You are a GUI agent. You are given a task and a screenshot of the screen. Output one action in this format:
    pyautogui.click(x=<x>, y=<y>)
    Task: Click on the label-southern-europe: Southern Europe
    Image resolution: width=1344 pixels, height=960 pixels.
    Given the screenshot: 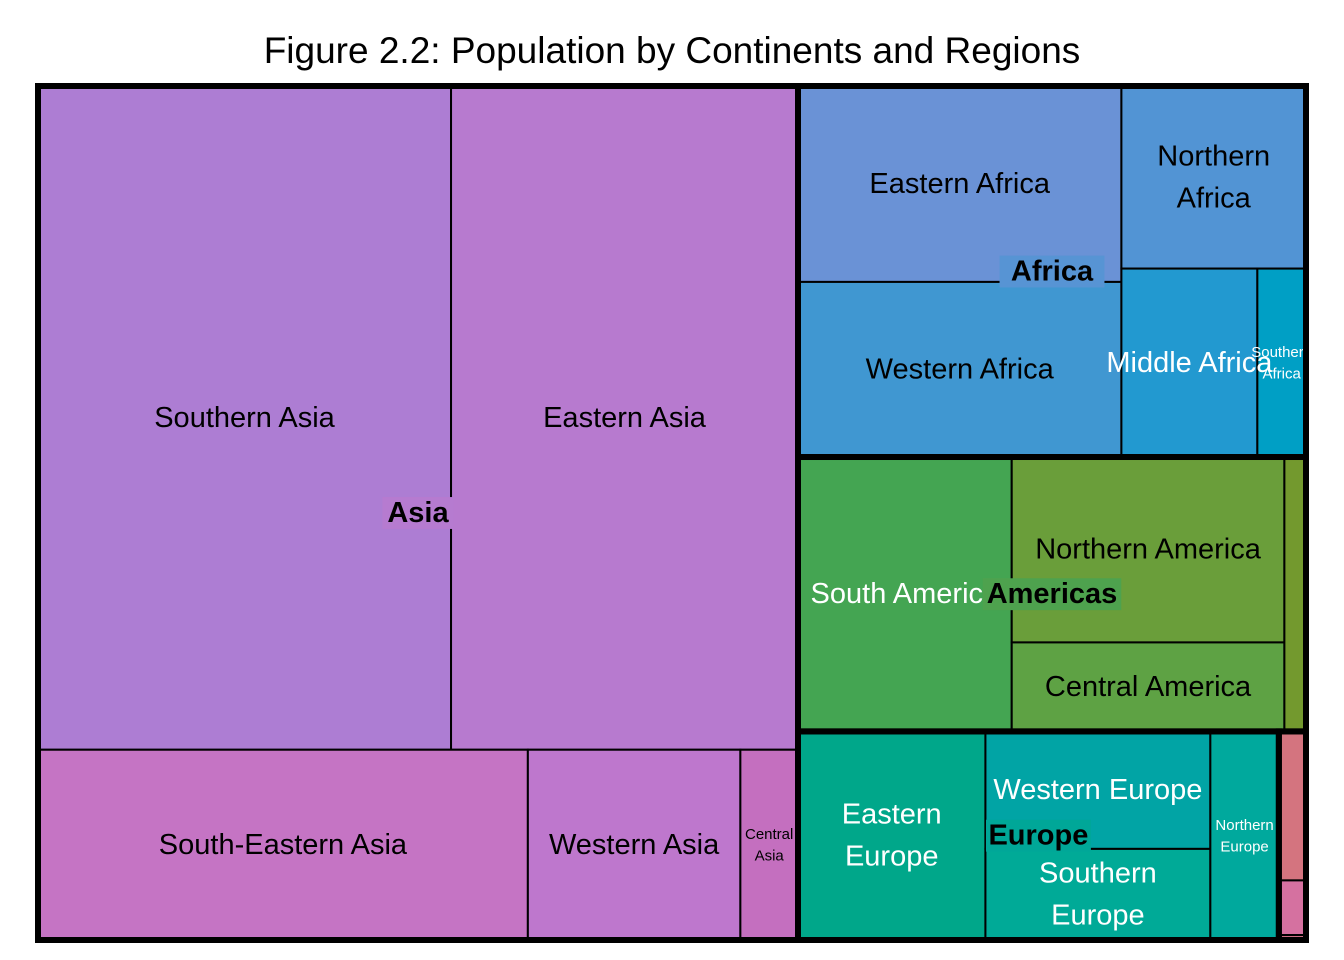 What is the action you would take?
    pyautogui.click(x=1098, y=894)
    